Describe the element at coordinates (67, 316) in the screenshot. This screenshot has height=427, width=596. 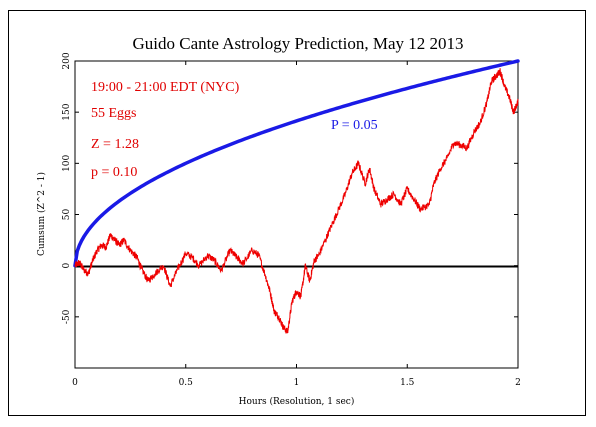
I see `y-tick-label: -50` at that location.